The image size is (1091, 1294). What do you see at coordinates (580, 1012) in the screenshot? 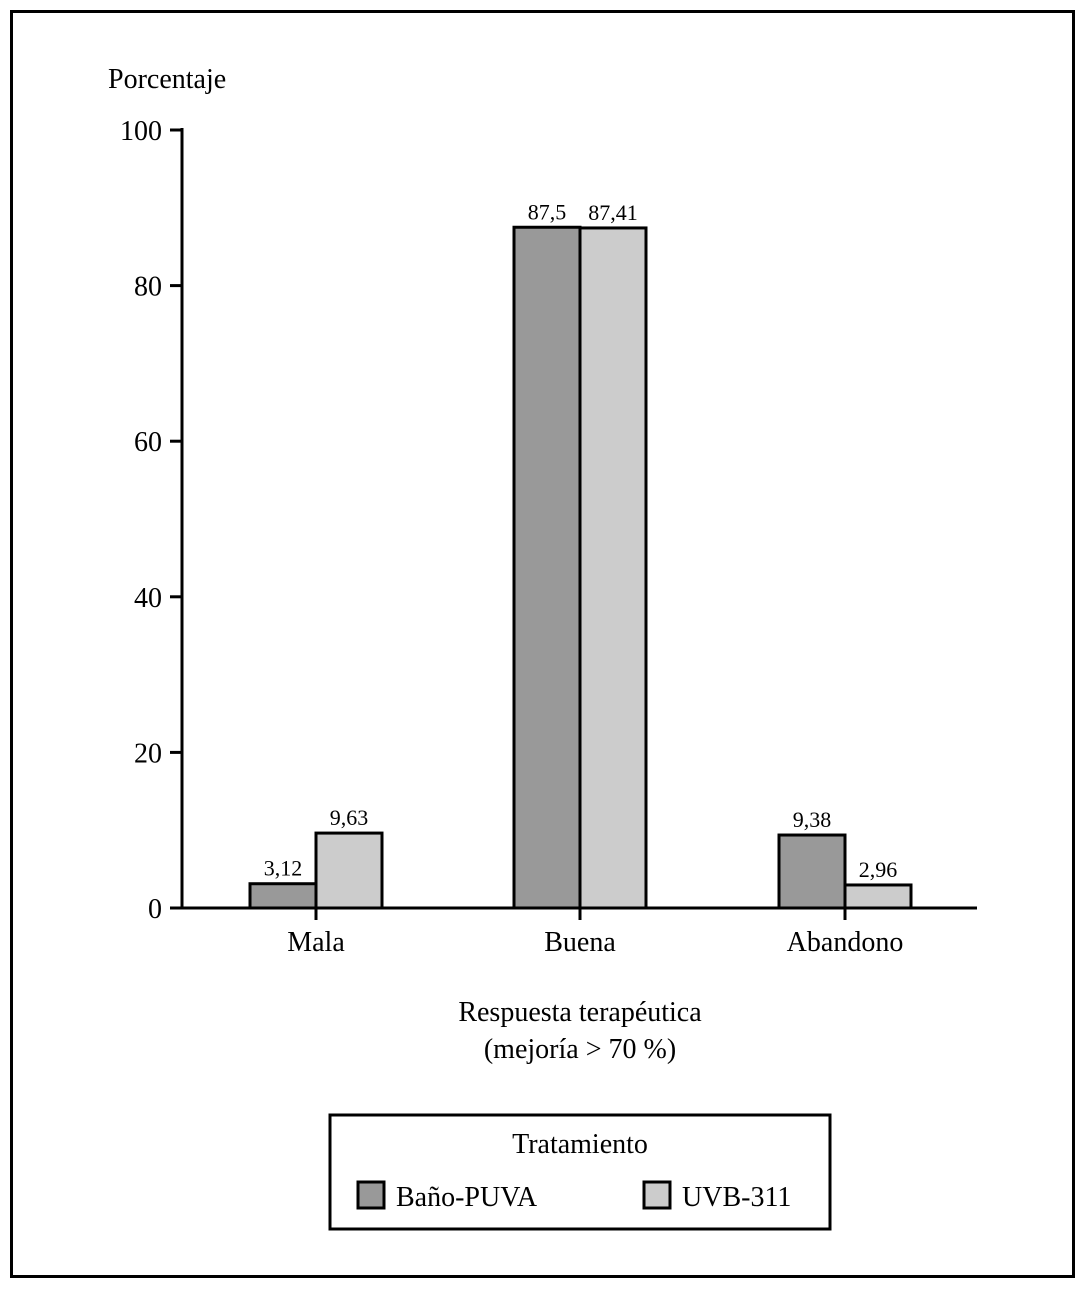
I see `x-axis-title-line1: Respuesta terapéutica` at bounding box center [580, 1012].